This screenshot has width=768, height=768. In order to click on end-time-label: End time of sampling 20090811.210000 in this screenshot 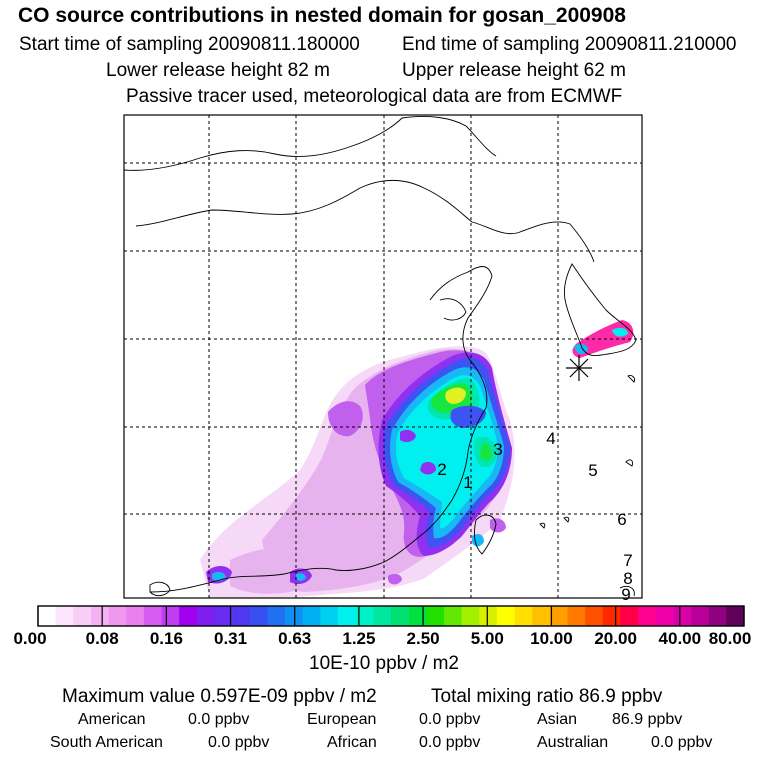, I will do `click(569, 44)`.